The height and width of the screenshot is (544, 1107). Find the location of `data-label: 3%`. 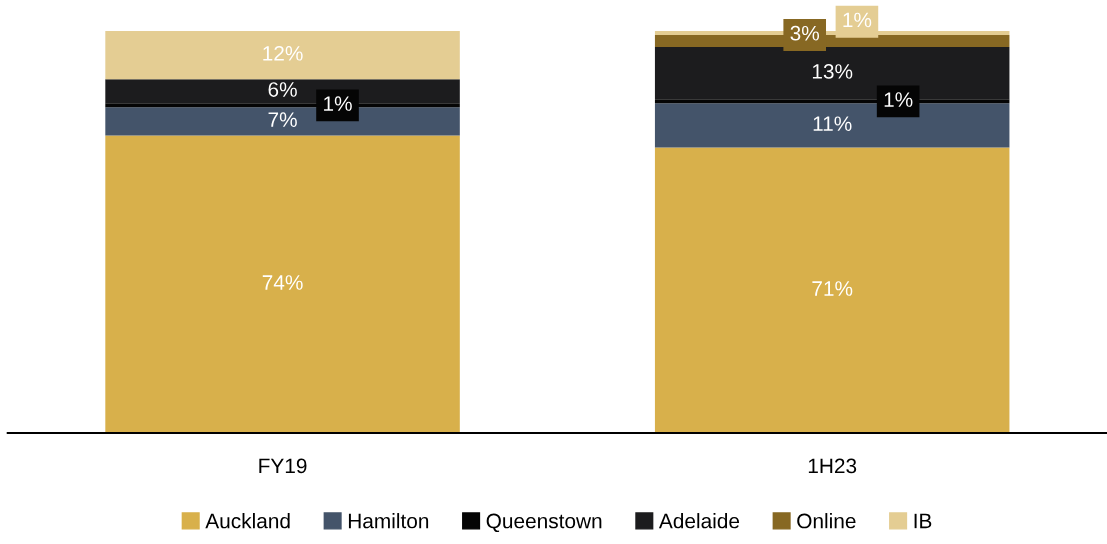

data-label: 3% is located at coordinates (805, 33).